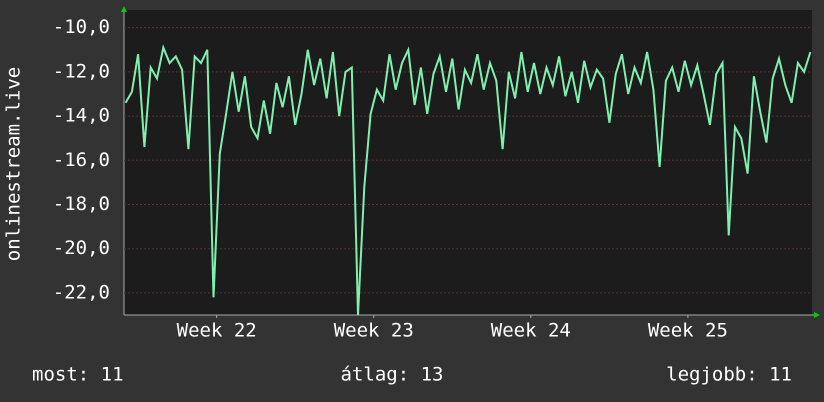 This screenshot has height=402, width=824. I want to click on footer-best: legjobb: 11, so click(729, 375).